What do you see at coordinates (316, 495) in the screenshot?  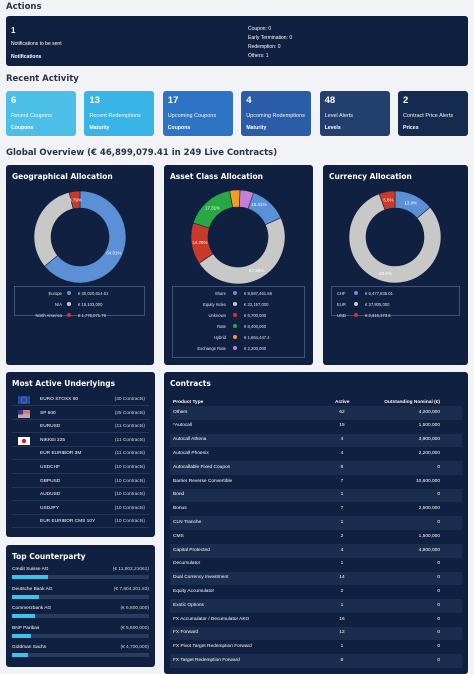 I see `contract-row: Bond 1 0` at bounding box center [316, 495].